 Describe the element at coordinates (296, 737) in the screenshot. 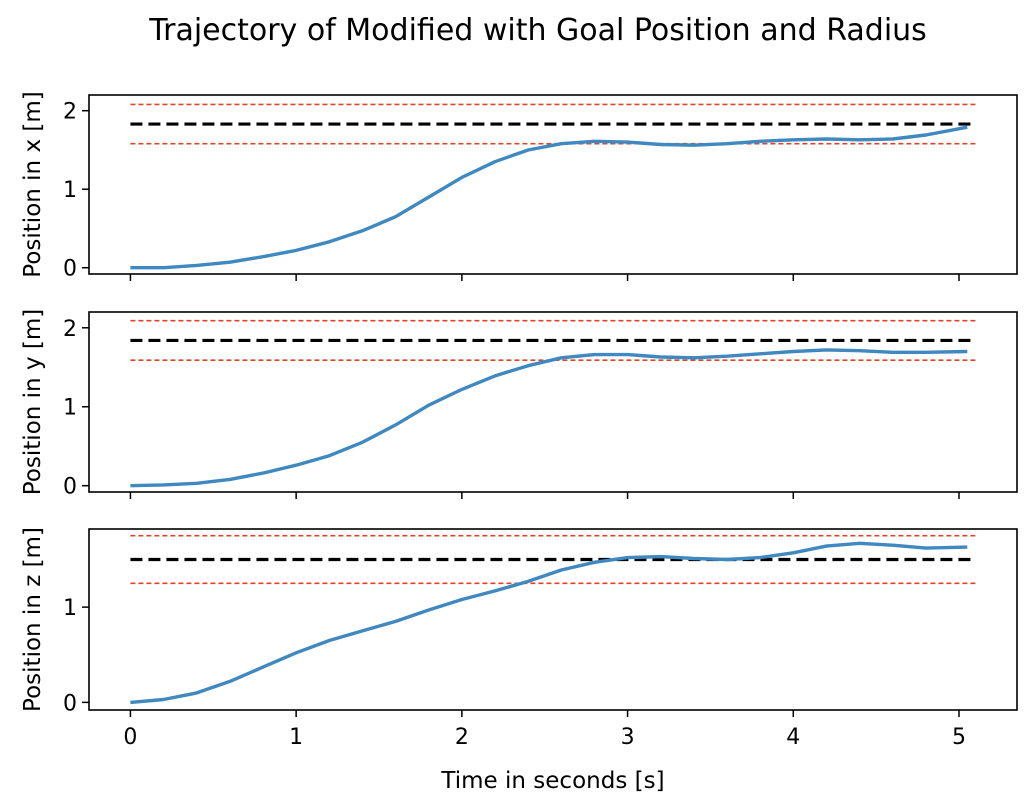

I see `x-tick-label-1: 1` at that location.